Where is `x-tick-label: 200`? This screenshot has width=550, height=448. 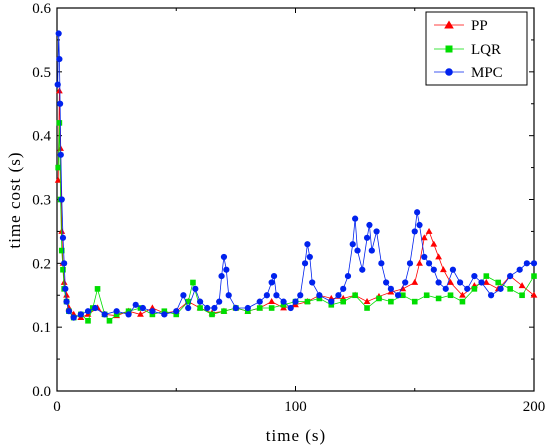
x-tick-label: 200 is located at coordinates (534, 407).